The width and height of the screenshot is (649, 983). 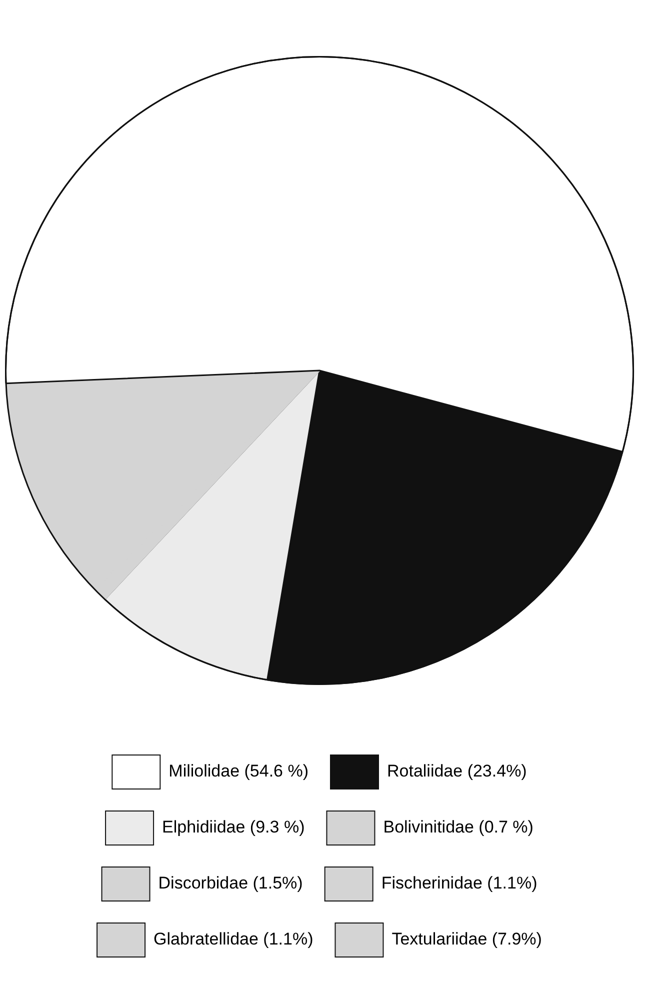 I want to click on legend-label: Fischerinidae (1.1%), so click(x=459, y=883).